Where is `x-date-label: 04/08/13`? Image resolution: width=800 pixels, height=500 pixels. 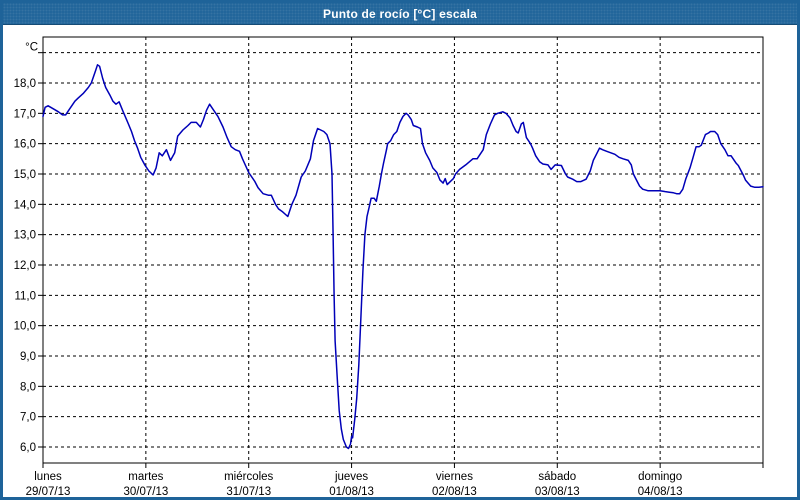
x-date-label: 04/08/13 is located at coordinates (660, 492).